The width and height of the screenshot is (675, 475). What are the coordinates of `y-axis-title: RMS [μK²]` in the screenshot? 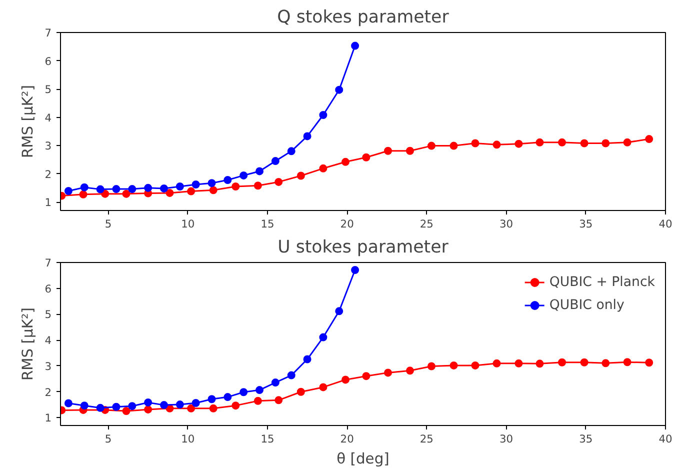 It's located at (28, 344).